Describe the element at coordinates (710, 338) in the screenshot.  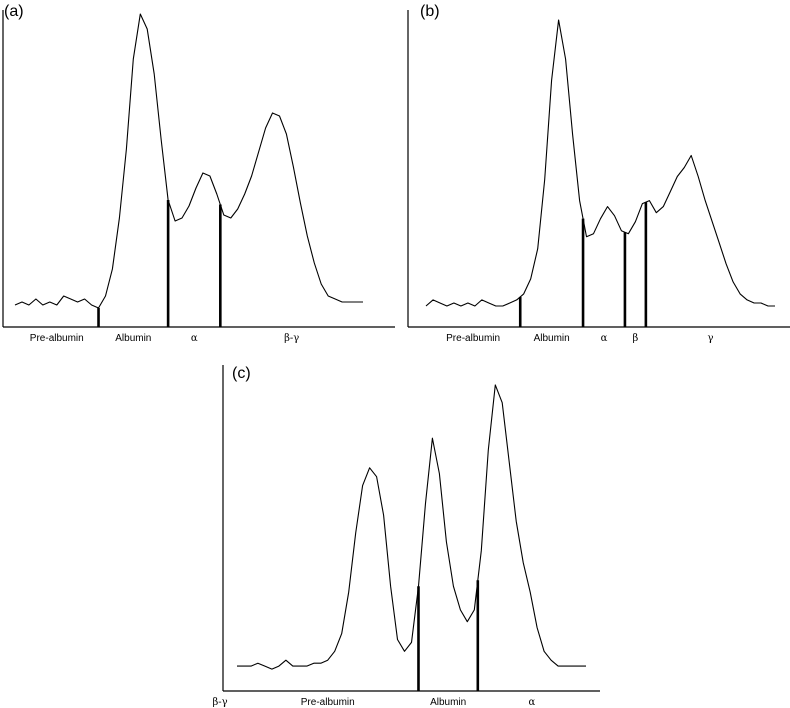
I see `region-label-b-5: γ` at that location.